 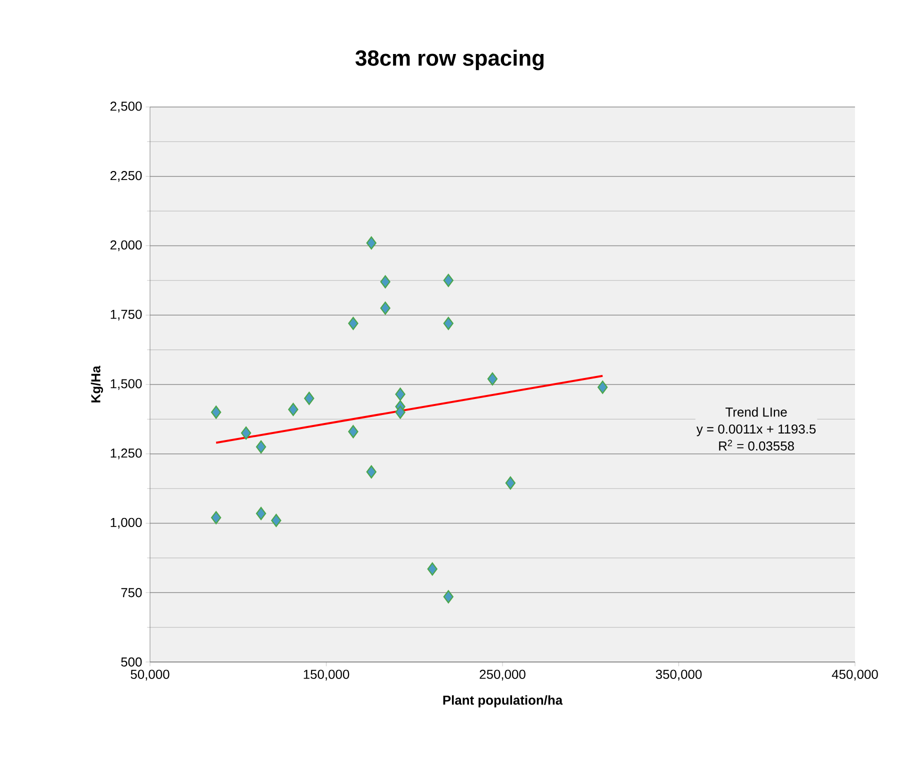 I want to click on y-axis-title: Kg/Ha, so click(x=96, y=384).